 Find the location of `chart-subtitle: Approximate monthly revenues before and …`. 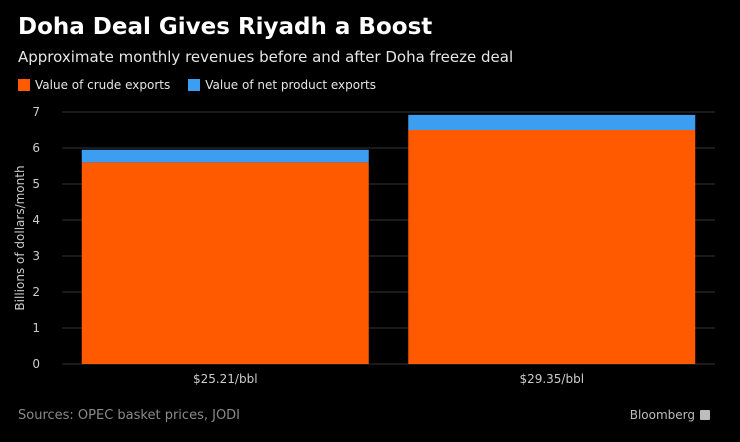

chart-subtitle: Approximate monthly revenues before and … is located at coordinates (266, 57).